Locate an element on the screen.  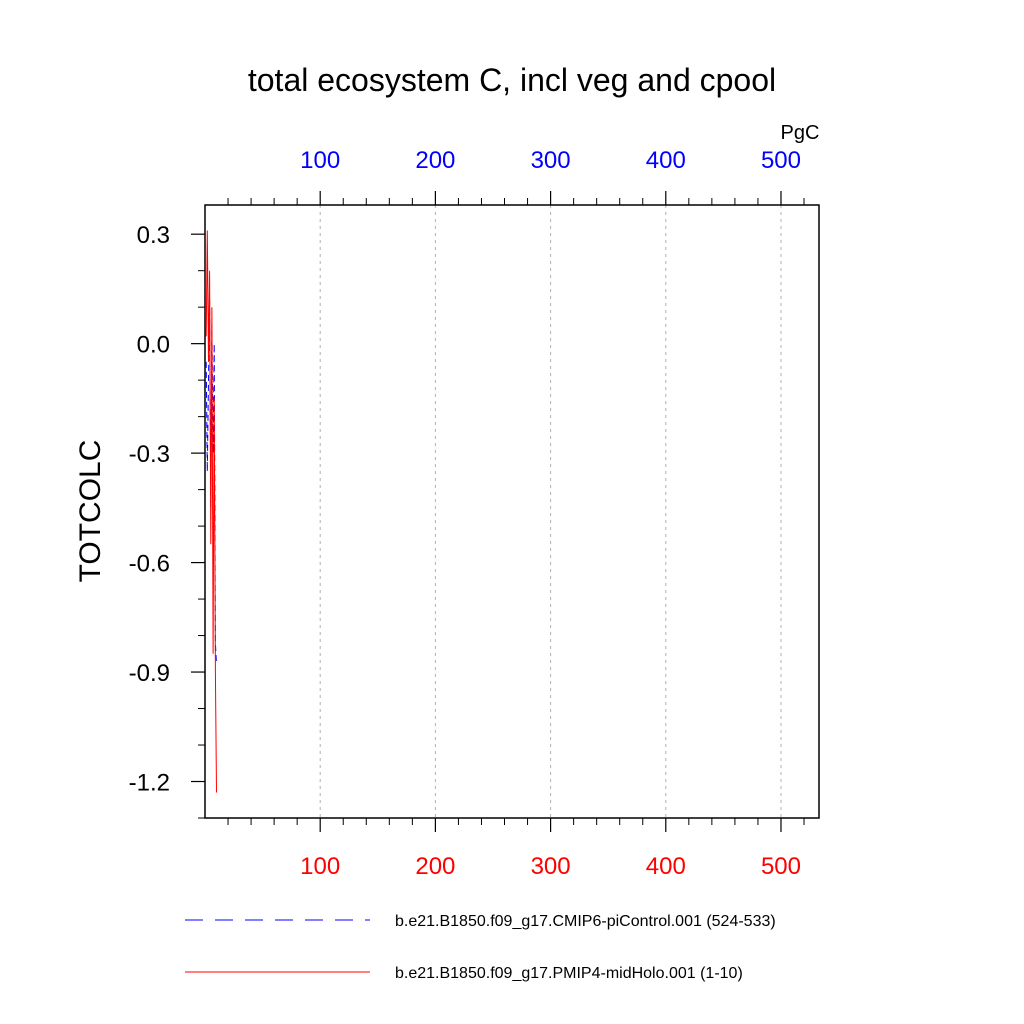
top-tick-label: 500 is located at coordinates (781, 160).